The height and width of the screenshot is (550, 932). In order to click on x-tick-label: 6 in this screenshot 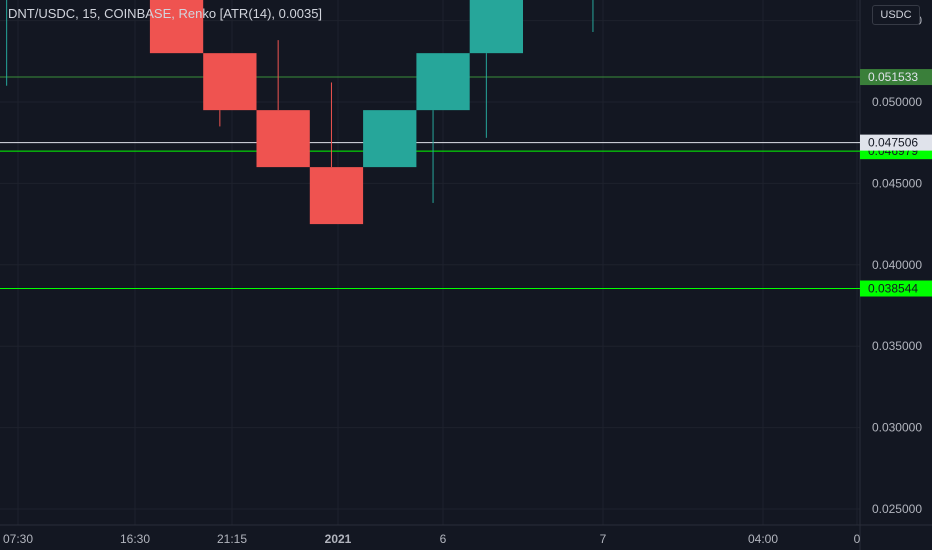, I will do `click(443, 539)`.